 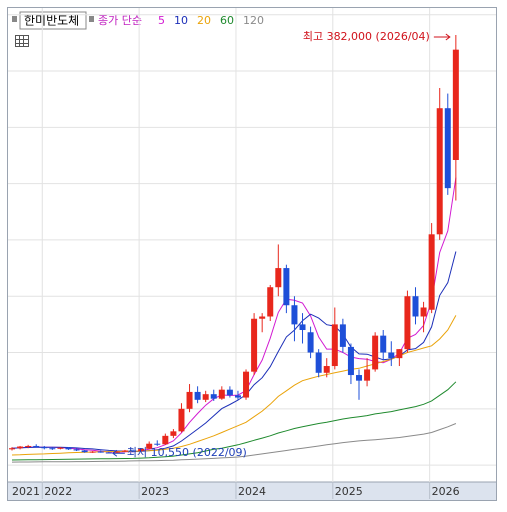 What do you see at coordinates (120, 20) in the screenshot?
I see `legend-label: 종가 단순` at bounding box center [120, 20].